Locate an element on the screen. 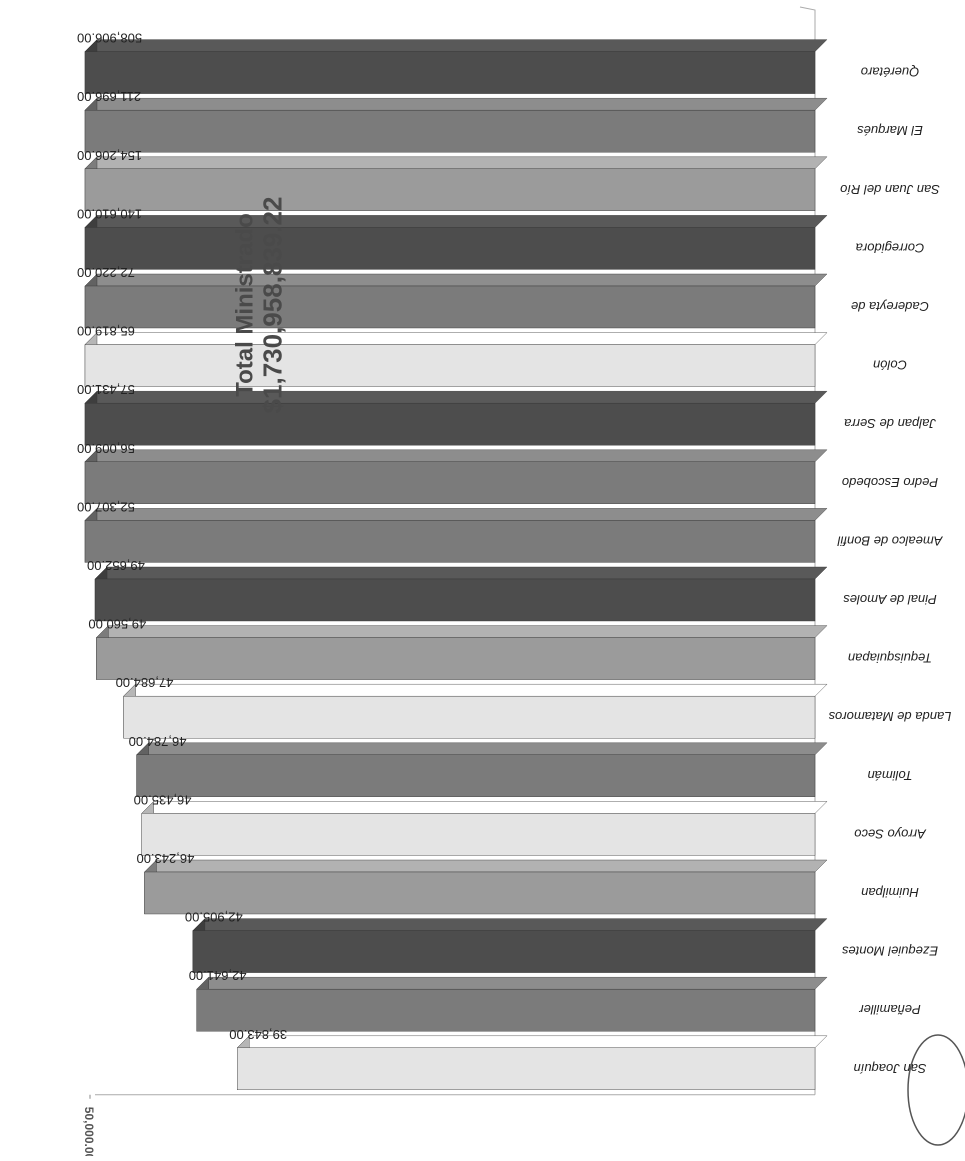 The height and width of the screenshot is (1161, 965). bar-value-label: 46,243.00 is located at coordinates (165, 858).